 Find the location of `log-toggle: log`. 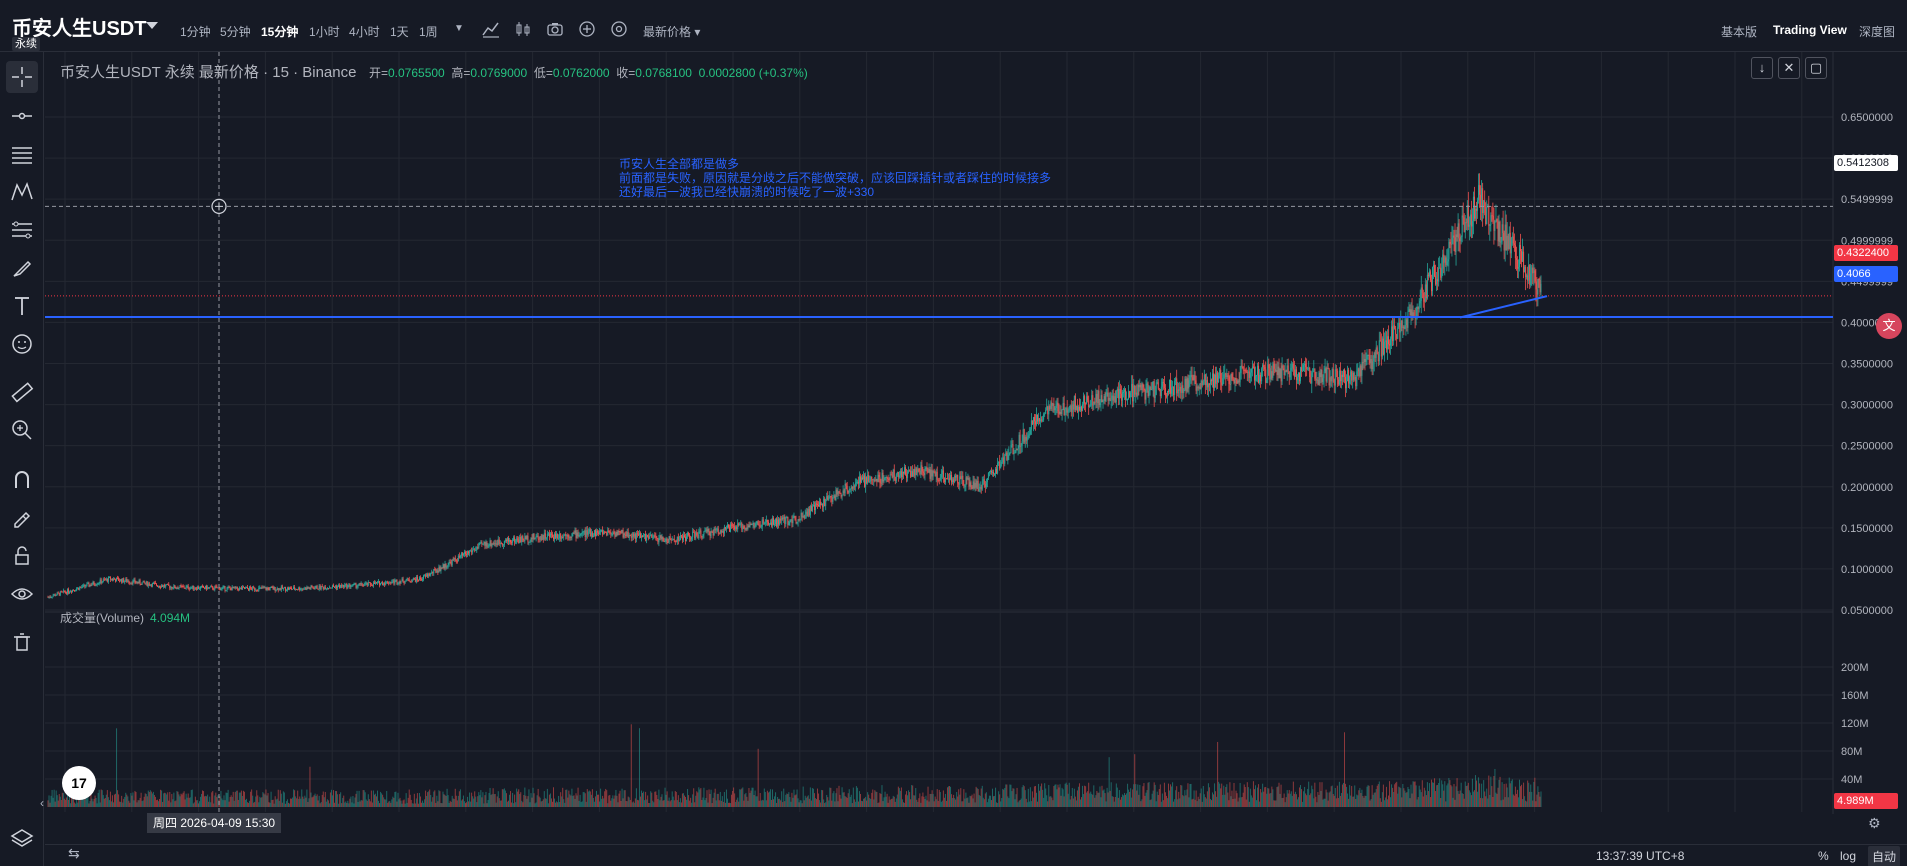

log-toggle: log is located at coordinates (1848, 856).